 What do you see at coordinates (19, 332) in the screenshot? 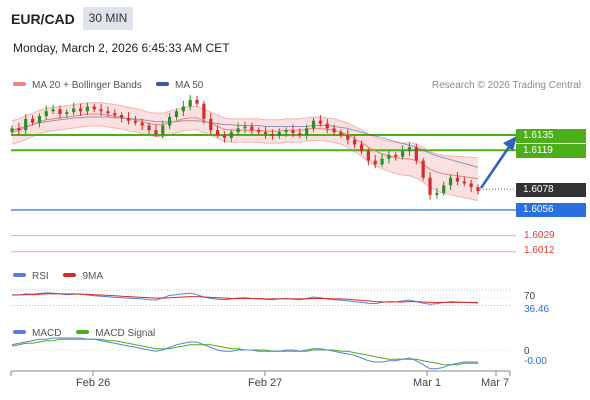
I see `macd-swatch` at bounding box center [19, 332].